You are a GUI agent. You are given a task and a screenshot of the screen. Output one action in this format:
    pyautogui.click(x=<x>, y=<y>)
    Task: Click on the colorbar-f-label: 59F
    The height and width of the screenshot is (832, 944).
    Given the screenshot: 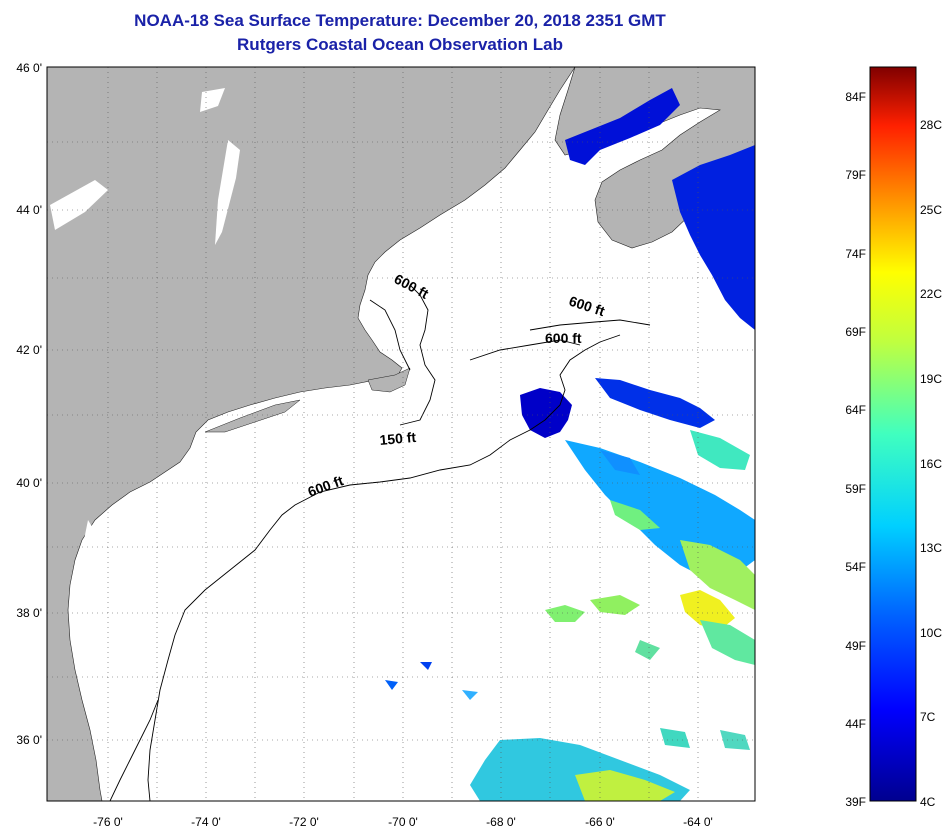 What is the action you would take?
    pyautogui.click(x=855, y=489)
    